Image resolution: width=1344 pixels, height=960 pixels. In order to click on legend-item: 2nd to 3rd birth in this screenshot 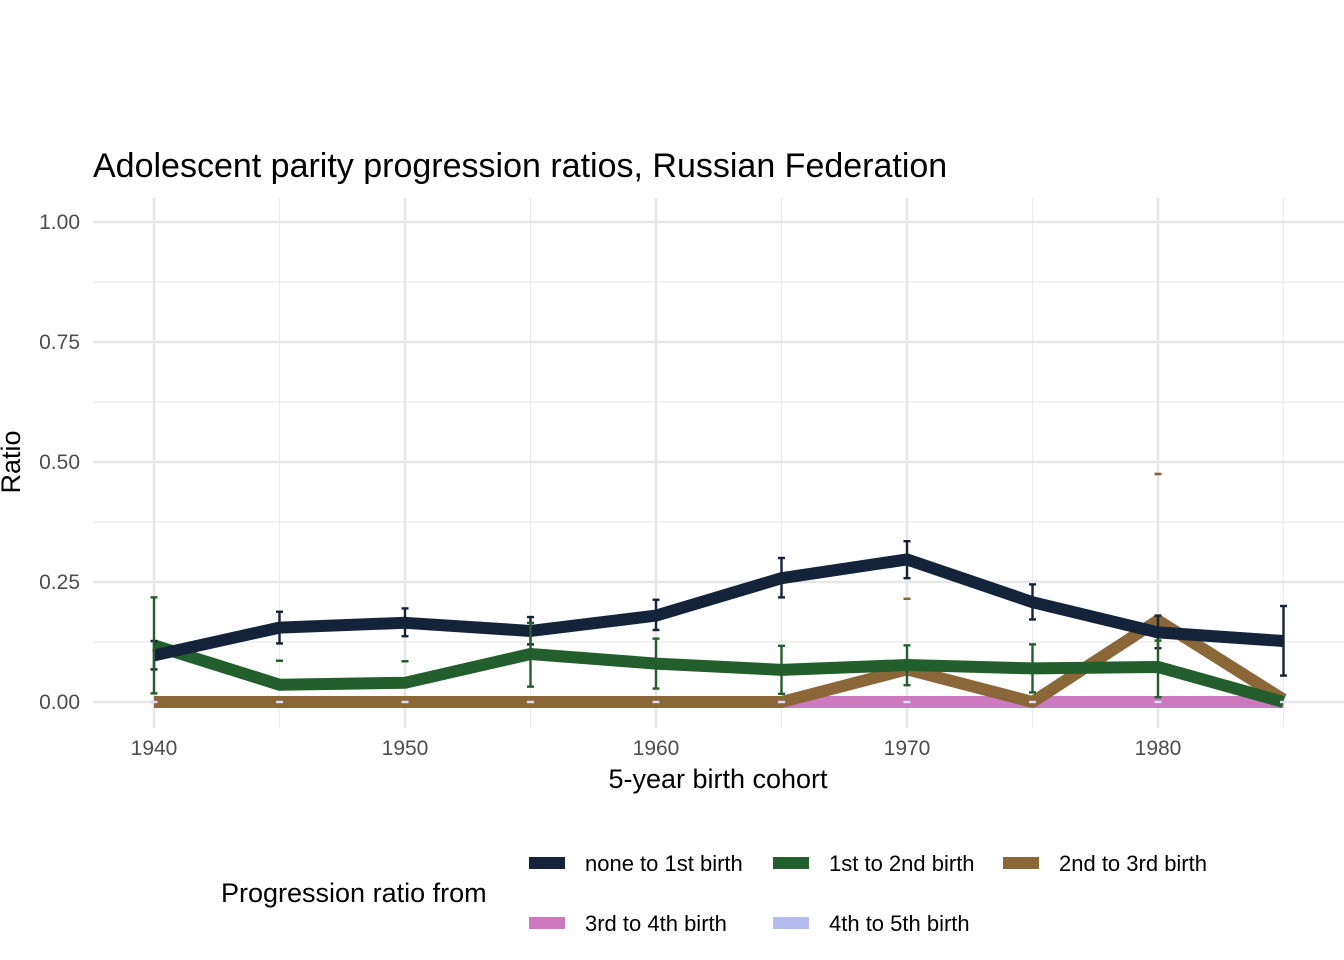, I will do `click(1105, 863)`.